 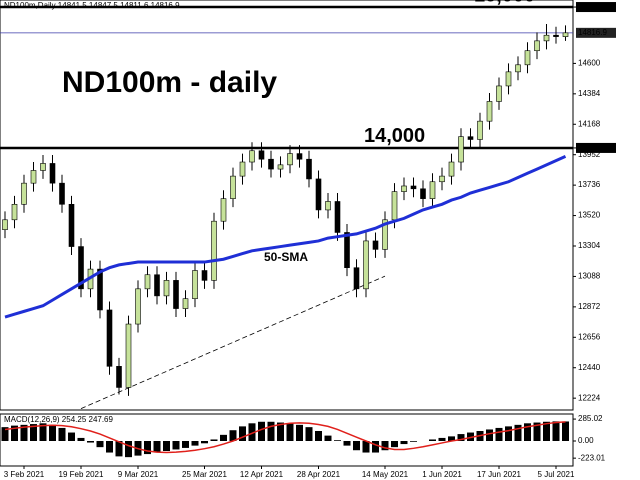 What do you see at coordinates (204, 474) in the screenshot?
I see `x-tick-label: 25 Mar 2021` at bounding box center [204, 474].